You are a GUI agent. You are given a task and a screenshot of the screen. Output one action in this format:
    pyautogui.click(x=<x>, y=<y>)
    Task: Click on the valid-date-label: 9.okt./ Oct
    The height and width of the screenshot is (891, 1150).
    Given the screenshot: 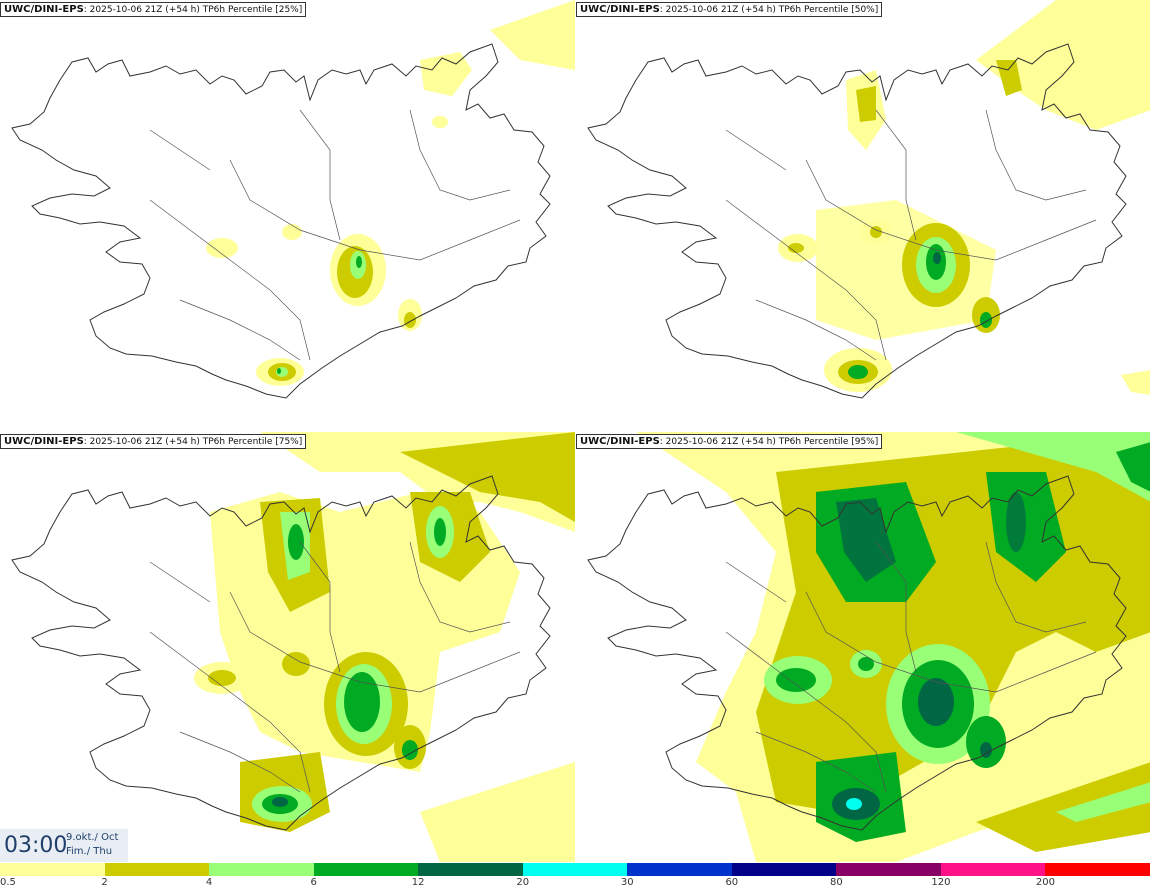 What is the action you would take?
    pyautogui.click(x=92, y=837)
    